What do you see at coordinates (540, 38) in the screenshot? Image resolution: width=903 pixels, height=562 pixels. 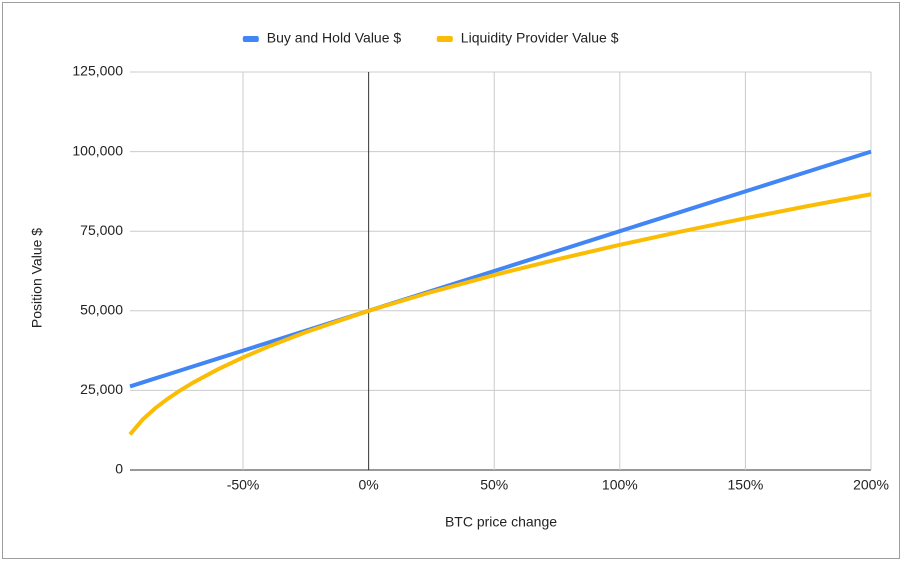 I see `legend-label: Liquidity Provider Value $` at bounding box center [540, 38].